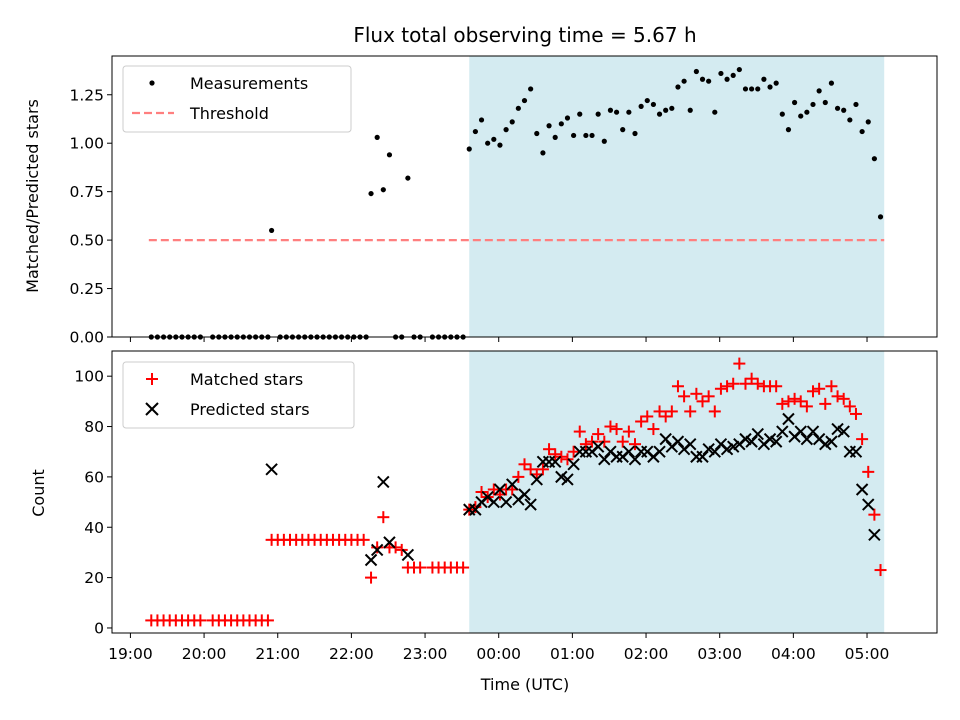 The image size is (960, 720). Describe the element at coordinates (229, 113) in the screenshot. I see `legend-threshold-label: Threshold` at that location.